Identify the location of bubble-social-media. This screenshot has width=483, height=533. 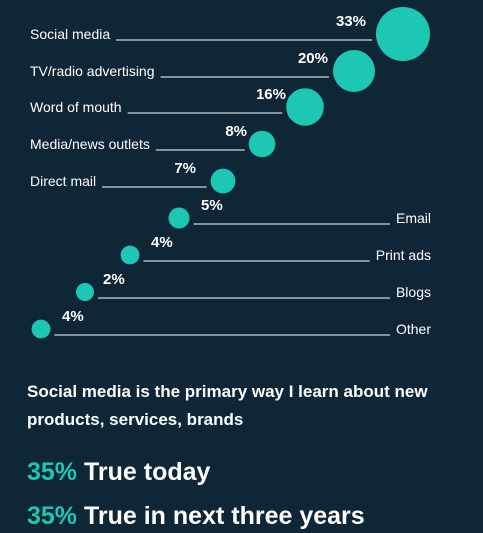
(403, 34).